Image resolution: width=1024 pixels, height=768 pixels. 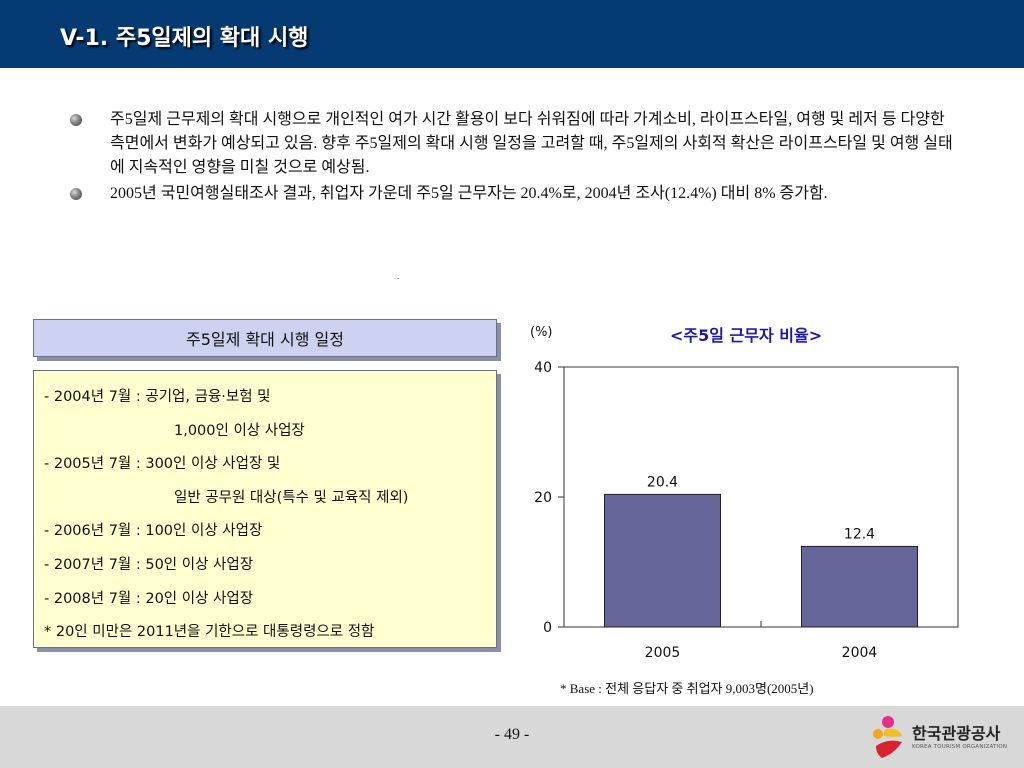 I want to click on schedule-line: 1,000인 이상 사업장, so click(x=239, y=430).